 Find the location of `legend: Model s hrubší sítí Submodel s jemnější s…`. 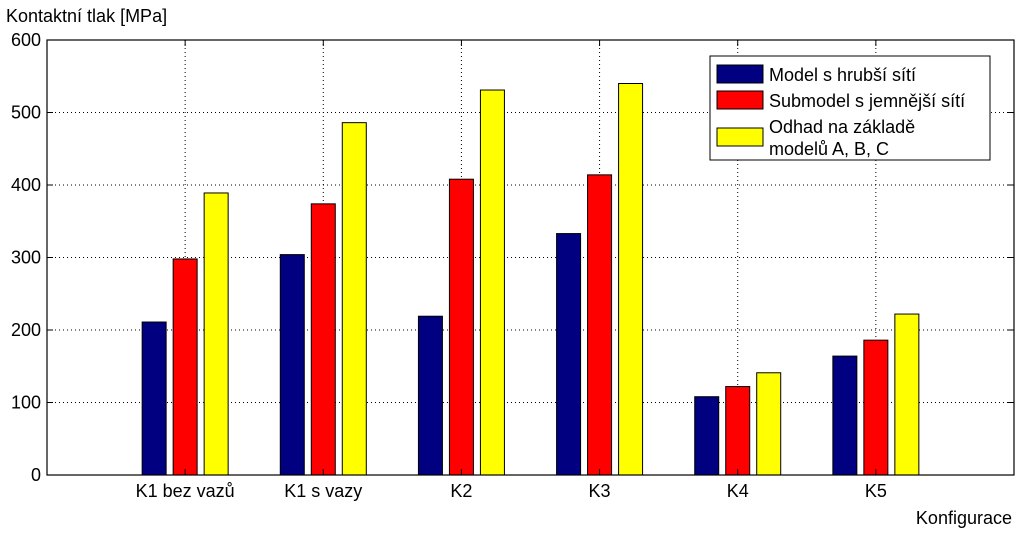

legend: Model s hrubší sítí Submodel s jemnější s… is located at coordinates (850, 108).